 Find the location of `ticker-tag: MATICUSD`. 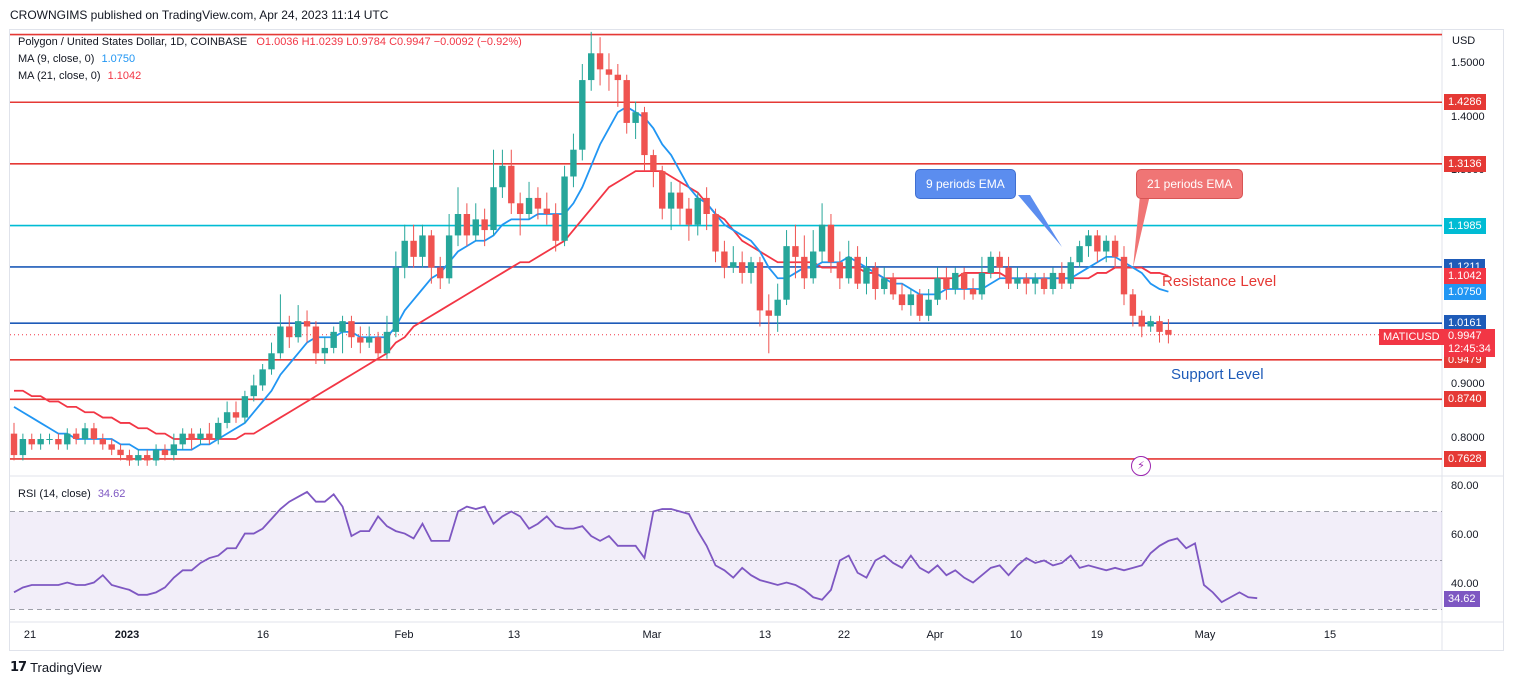

ticker-tag: MATICUSD is located at coordinates (1411, 337).